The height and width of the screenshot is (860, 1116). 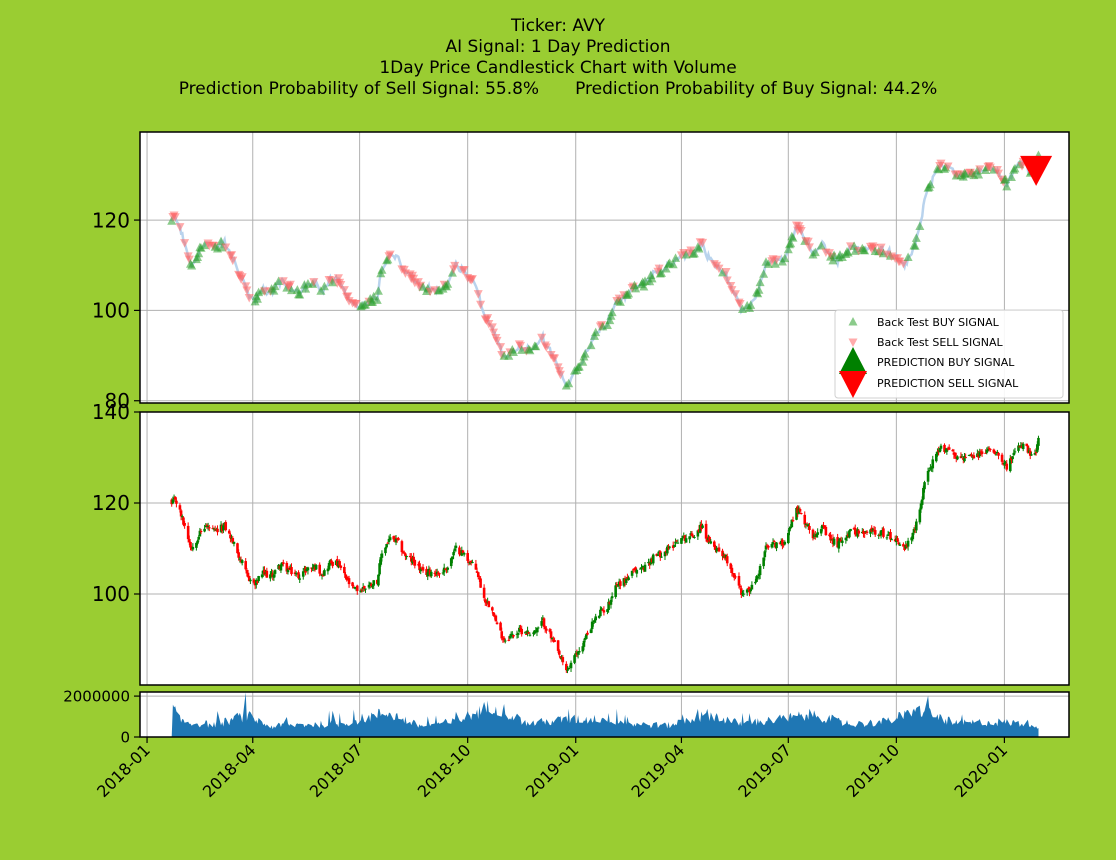 I want to click on x-tick-label: 2018-10, so click(x=444, y=770).